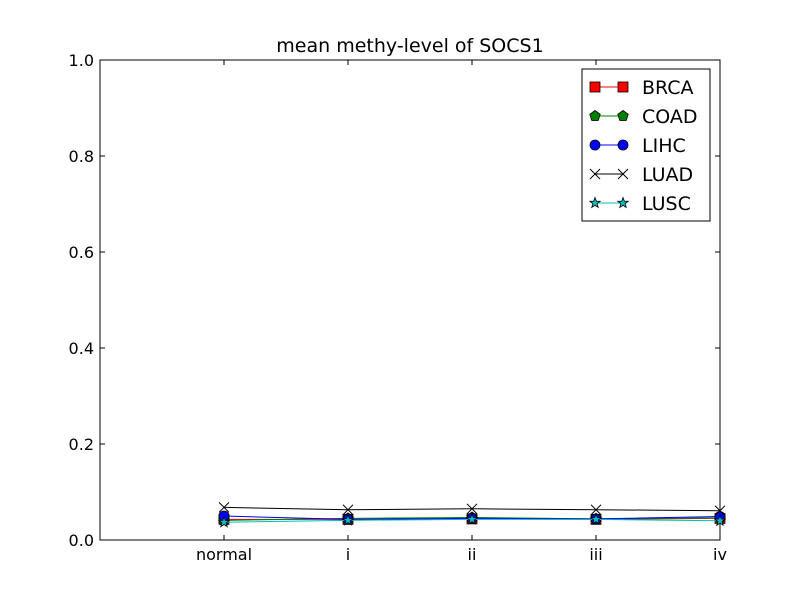  Describe the element at coordinates (81, 348) in the screenshot. I see `y-tick-label: 0.4` at that location.